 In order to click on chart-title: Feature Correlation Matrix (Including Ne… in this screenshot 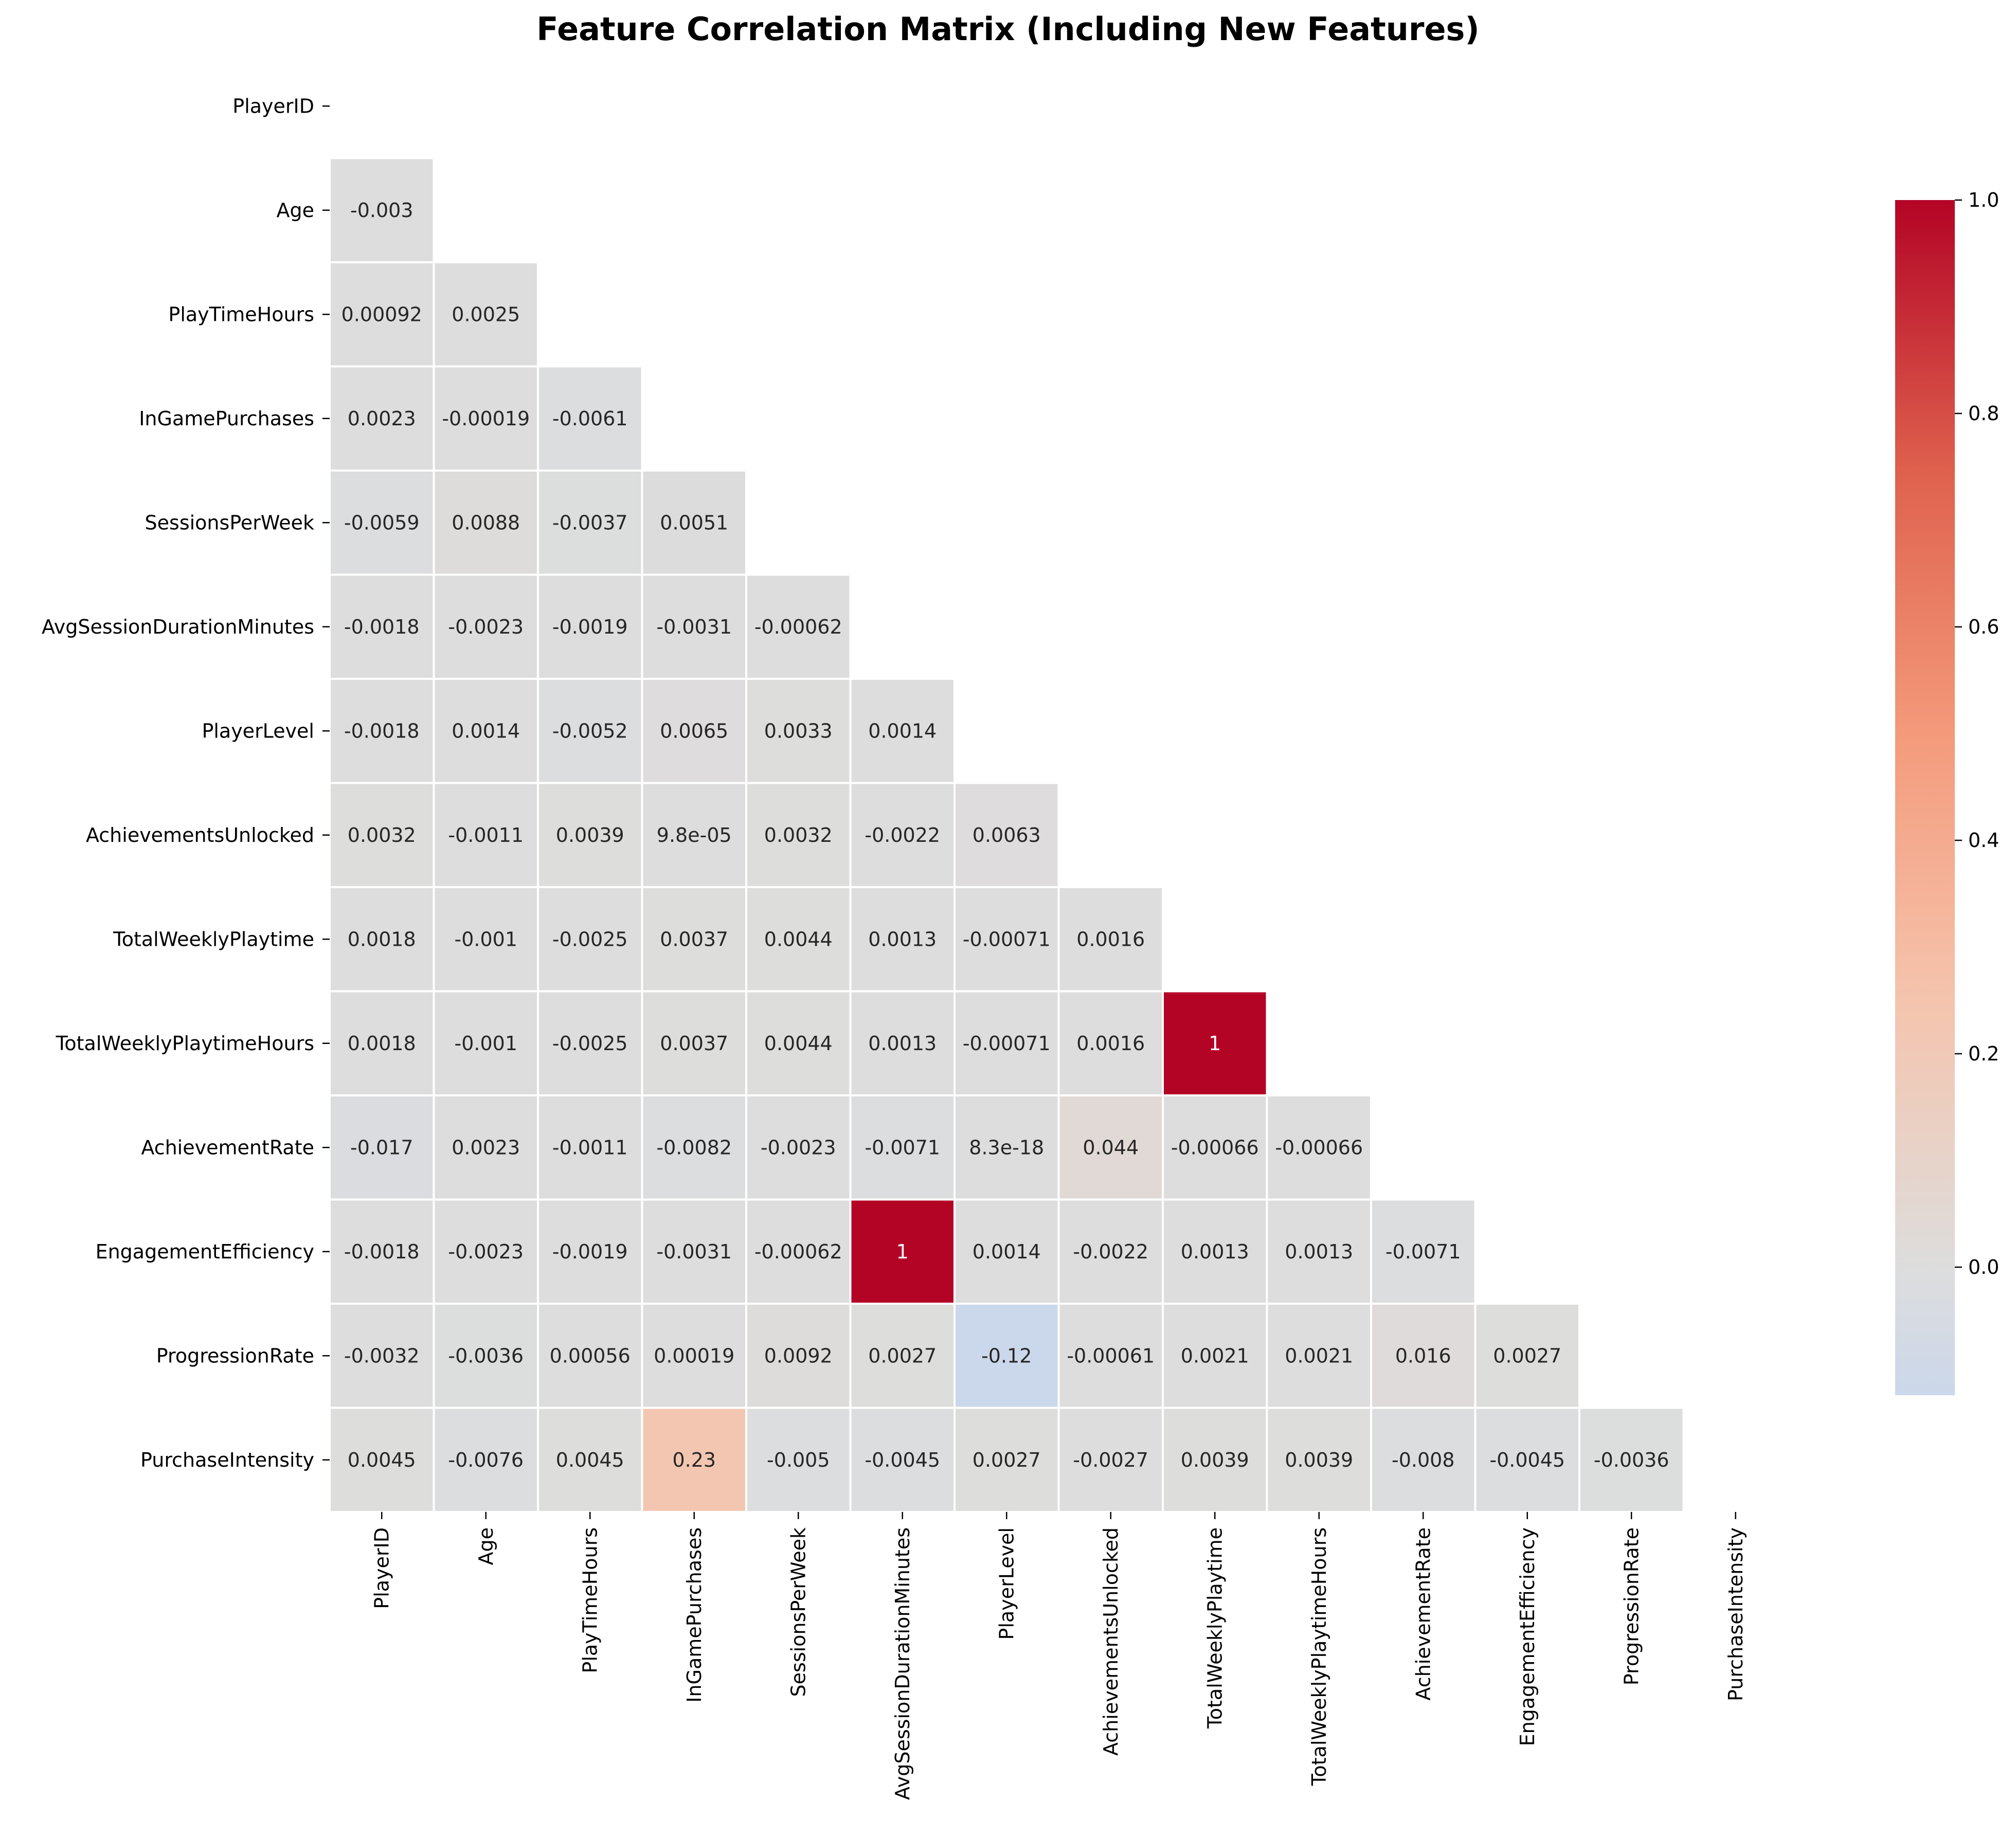, I will do `click(1007, 29)`.